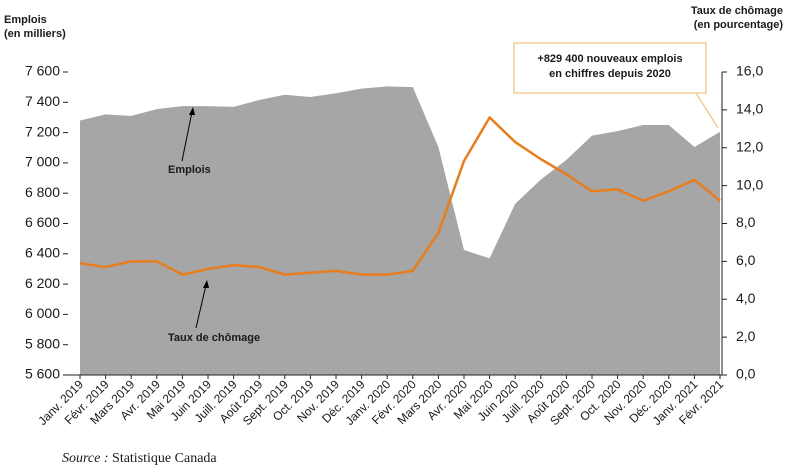 Image resolution: width=786 pixels, height=470 pixels. What do you see at coordinates (749, 184) in the screenshot?
I see `y2-tick-label: 10,0` at bounding box center [749, 184].